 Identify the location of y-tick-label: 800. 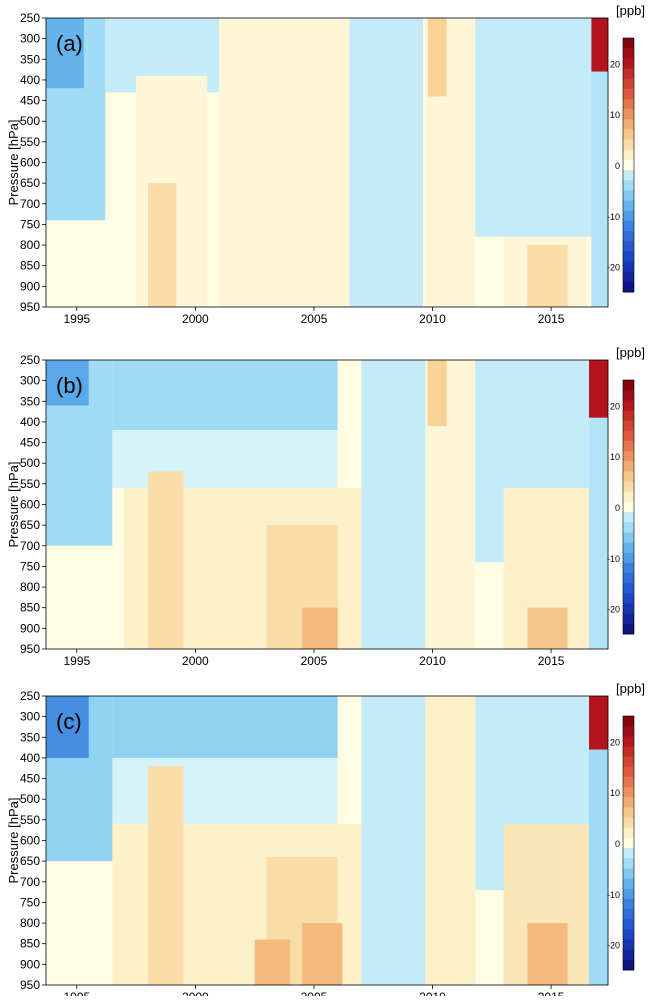
(30, 587).